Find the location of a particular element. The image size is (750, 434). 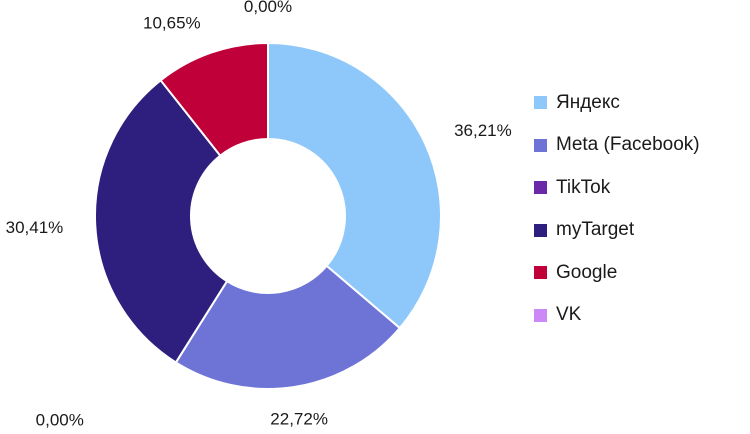

slice-mytarget is located at coordinates (161, 221).